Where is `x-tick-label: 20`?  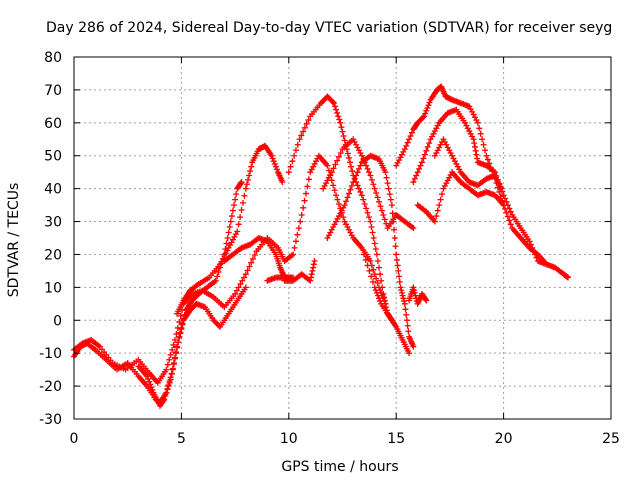
x-tick-label: 20 is located at coordinates (504, 439).